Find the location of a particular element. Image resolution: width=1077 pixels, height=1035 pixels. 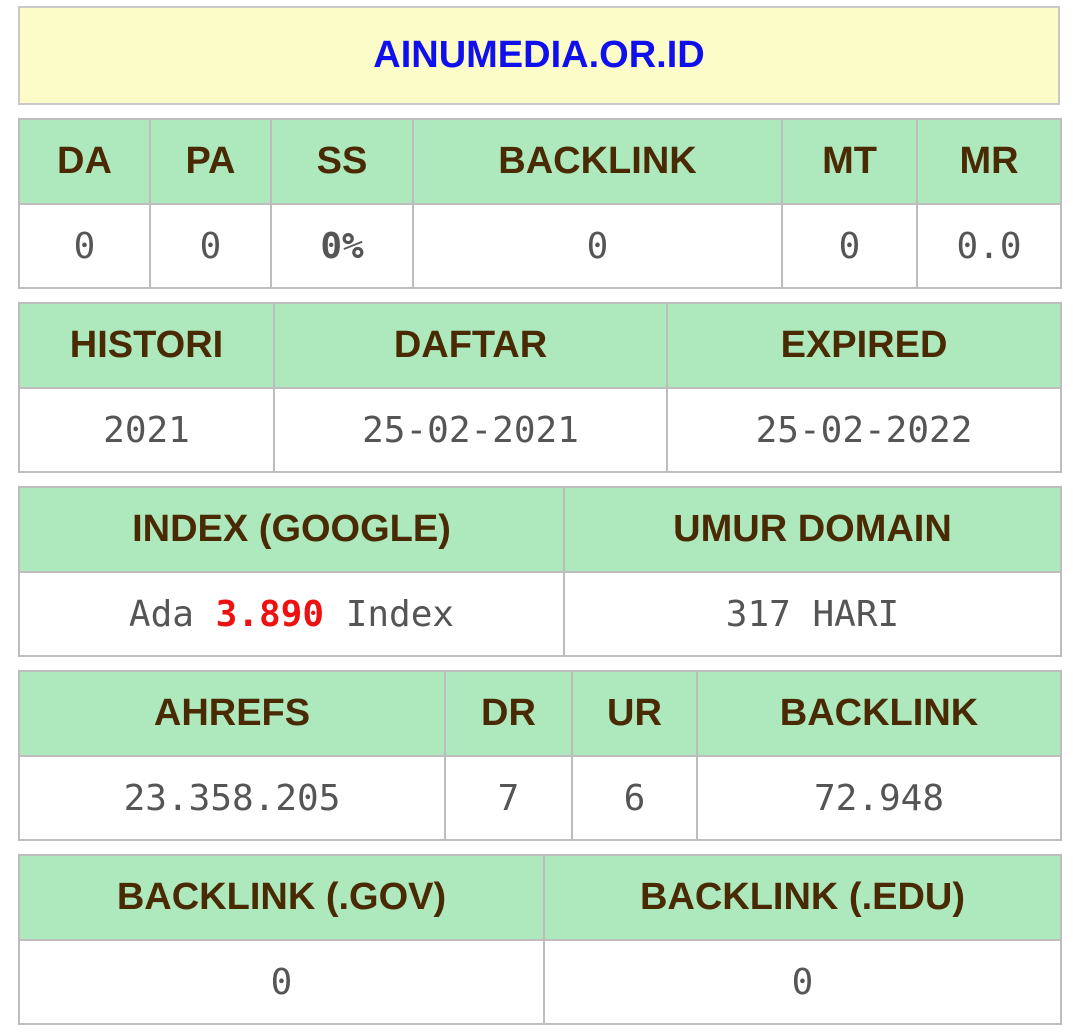

value-ahrefs-backlink: 72.948 is located at coordinates (879, 798).